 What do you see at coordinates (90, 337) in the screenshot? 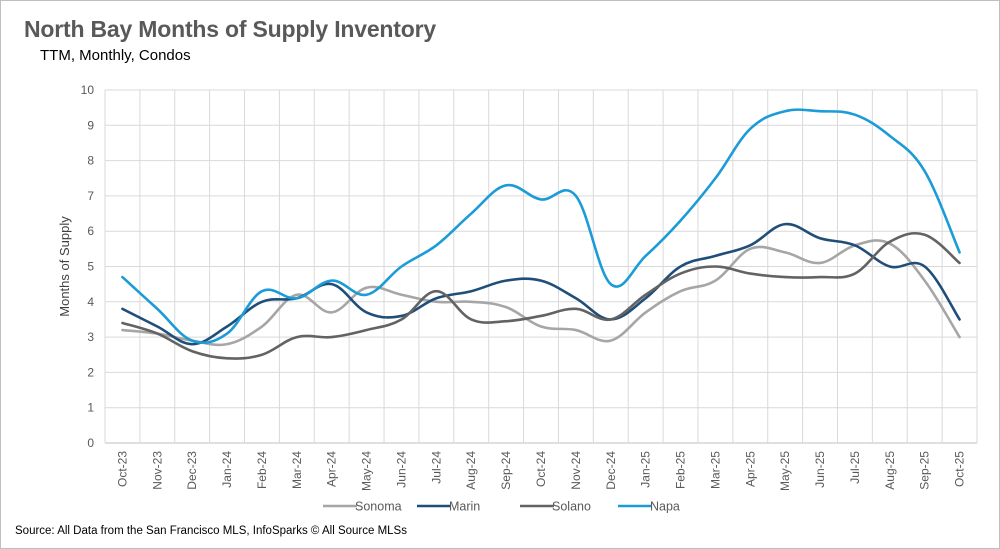
I see `y-tick-label: 3` at bounding box center [90, 337].